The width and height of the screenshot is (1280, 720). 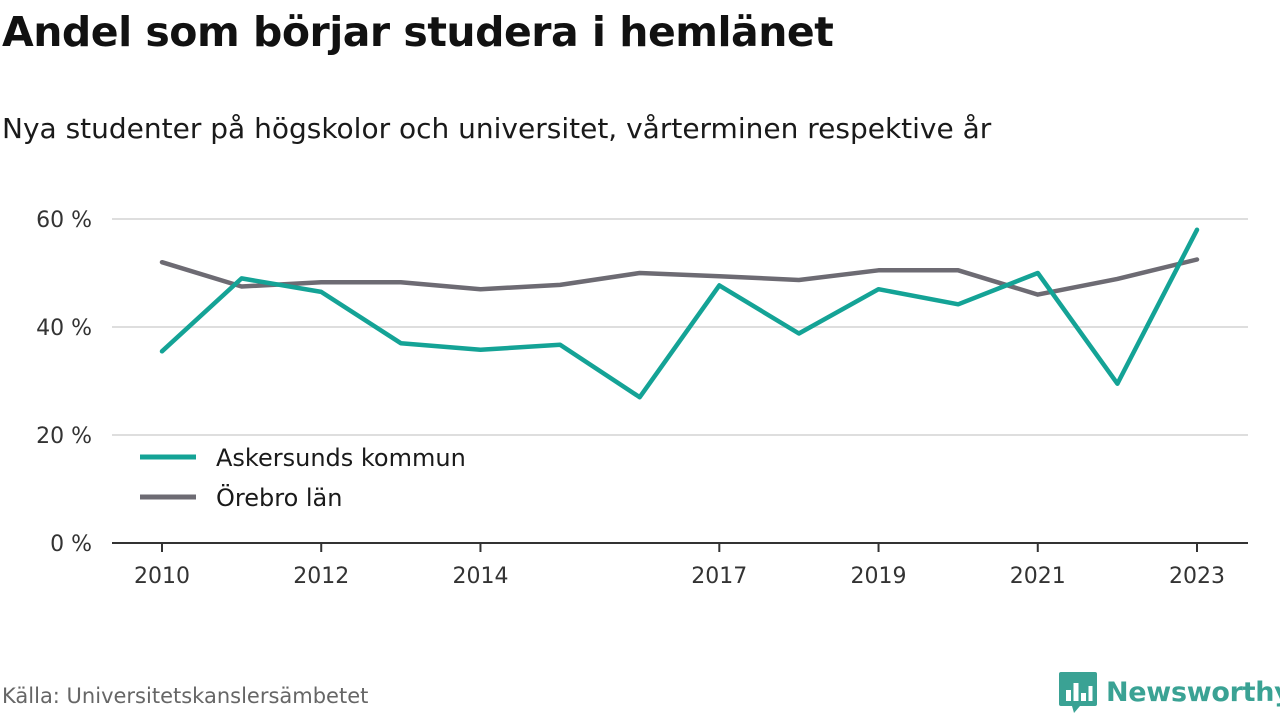 What do you see at coordinates (1197, 576) in the screenshot?
I see `x-tick-label: 2023` at bounding box center [1197, 576].